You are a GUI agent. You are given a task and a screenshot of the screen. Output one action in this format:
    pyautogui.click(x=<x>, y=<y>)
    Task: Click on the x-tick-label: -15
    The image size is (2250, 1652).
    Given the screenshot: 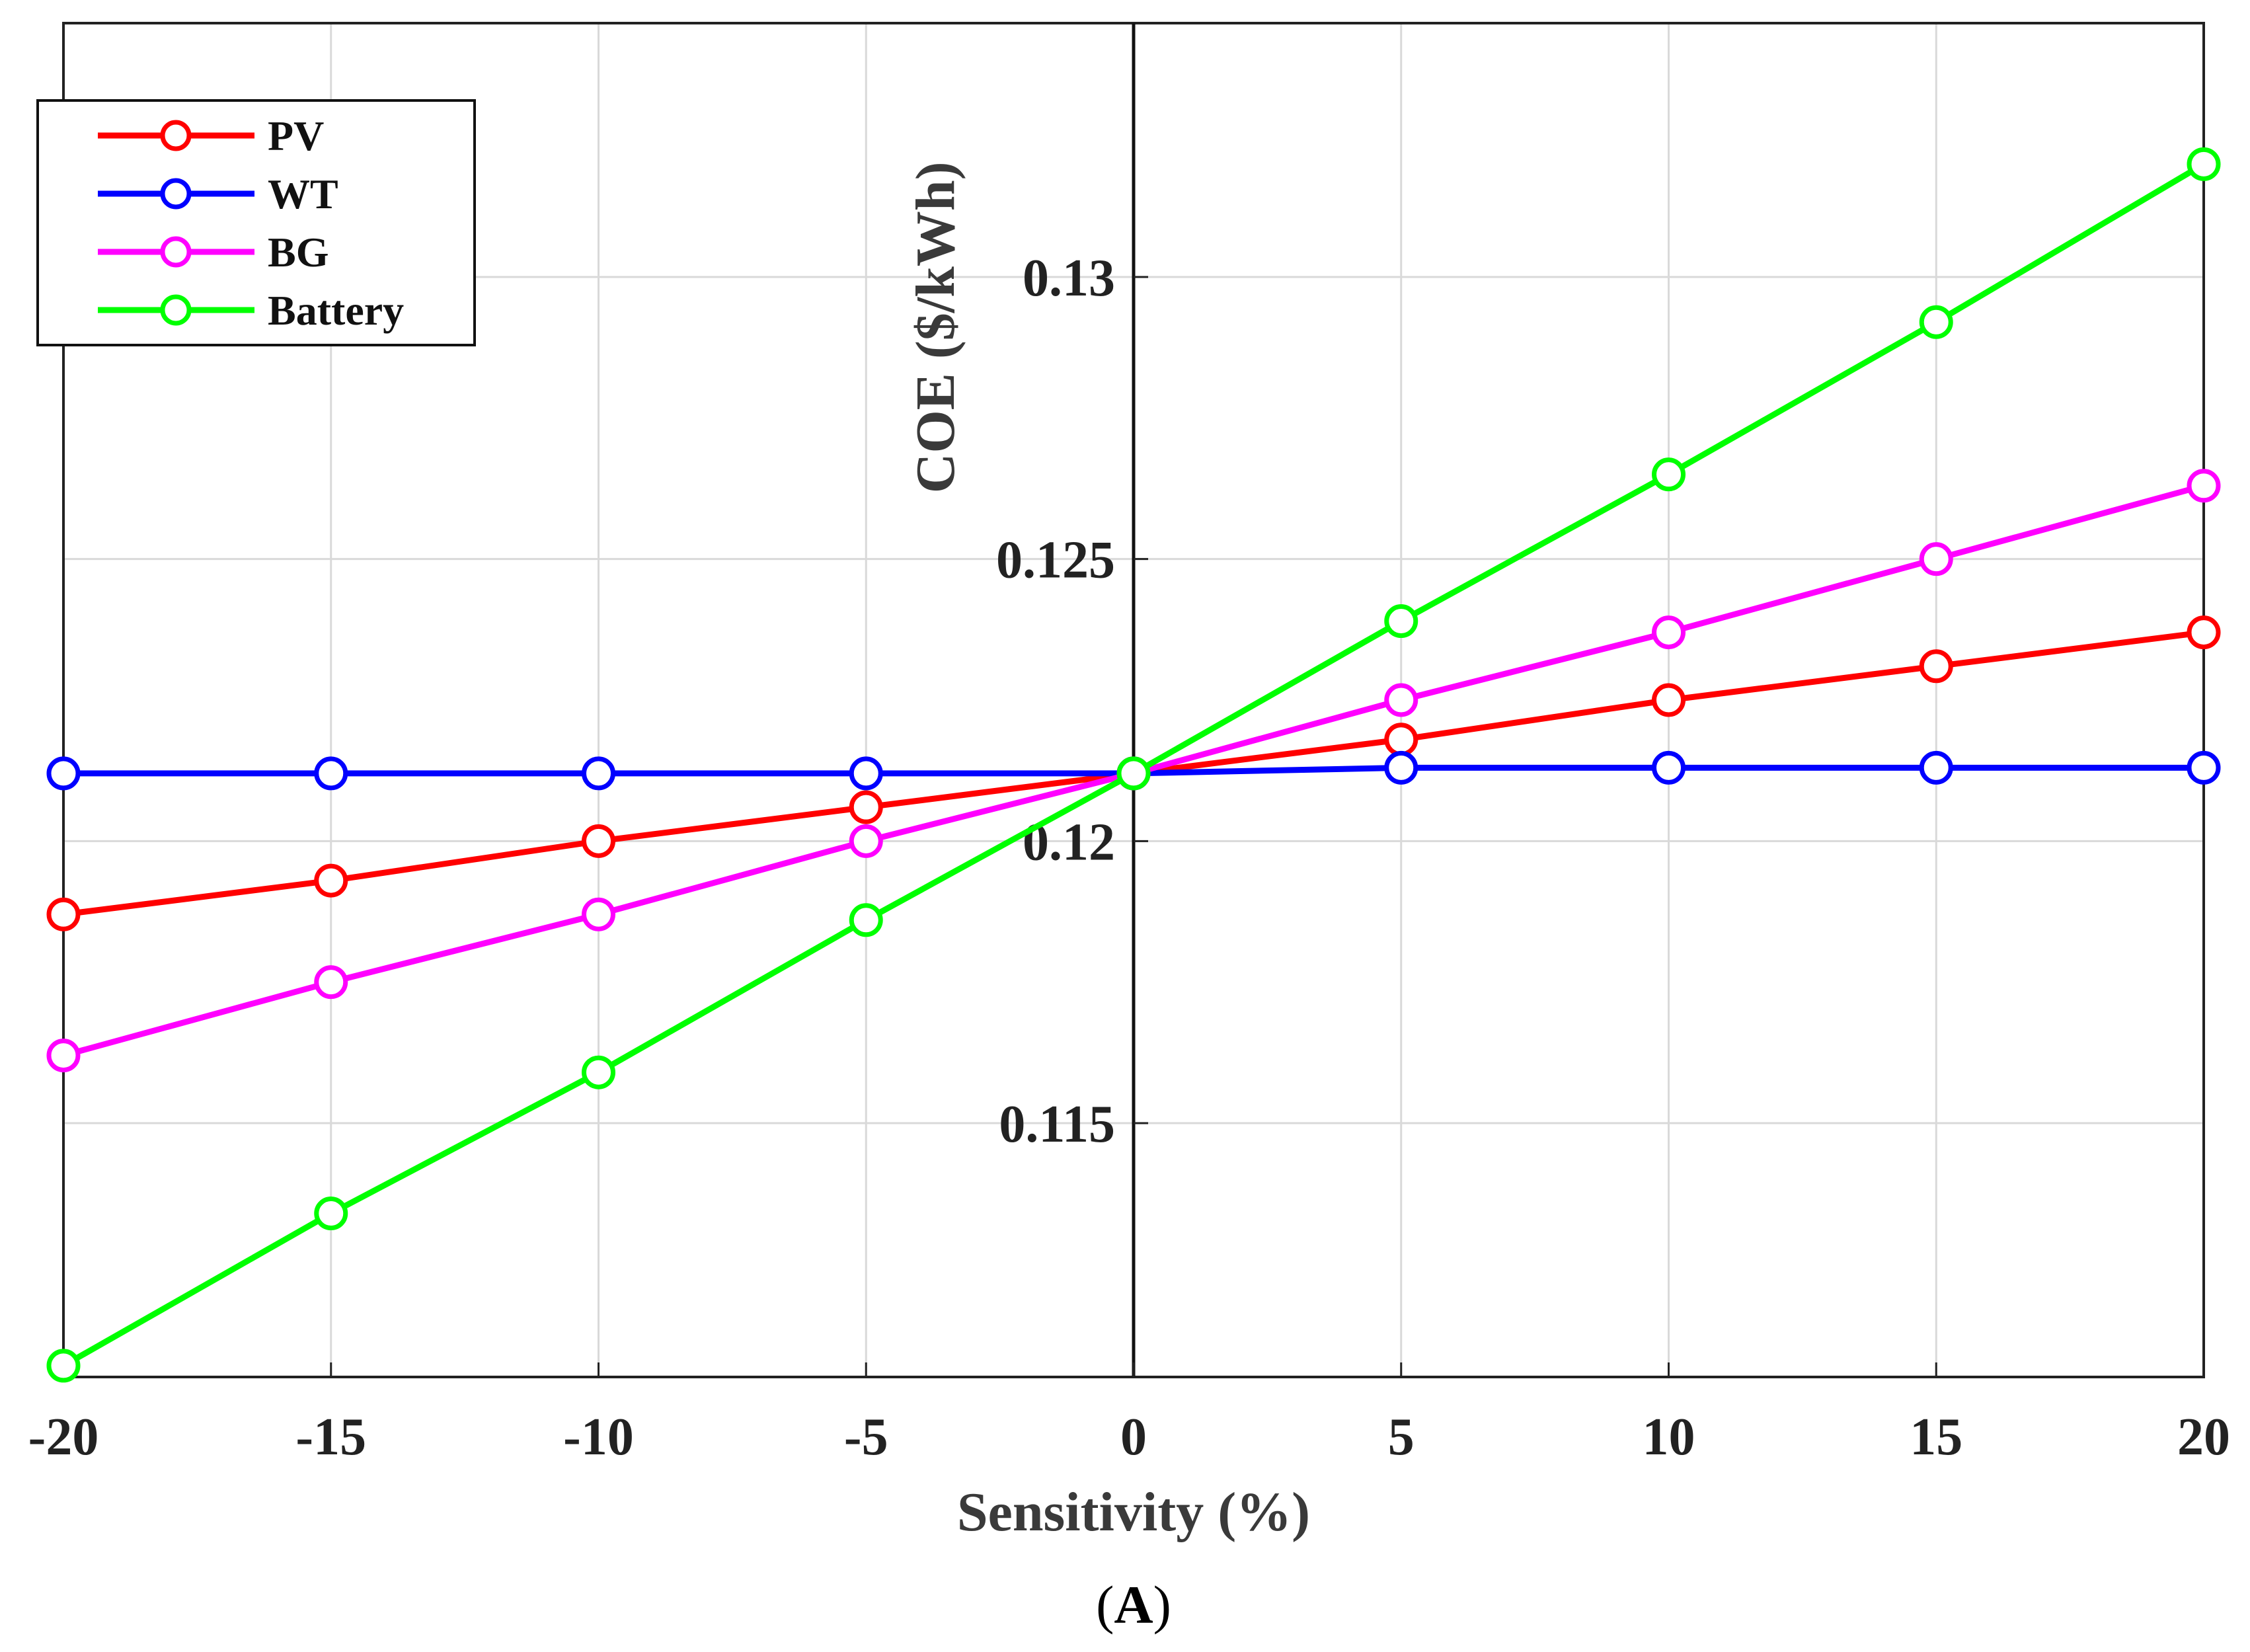 What is the action you would take?
    pyautogui.click(x=331, y=1437)
    